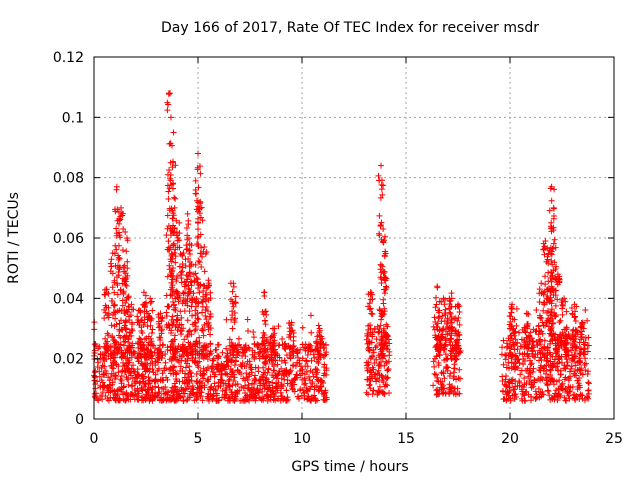 Image resolution: width=640 pixels, height=480 pixels. What do you see at coordinates (14, 238) in the screenshot?
I see `y-axis-label: ROTI / TECUs` at bounding box center [14, 238].